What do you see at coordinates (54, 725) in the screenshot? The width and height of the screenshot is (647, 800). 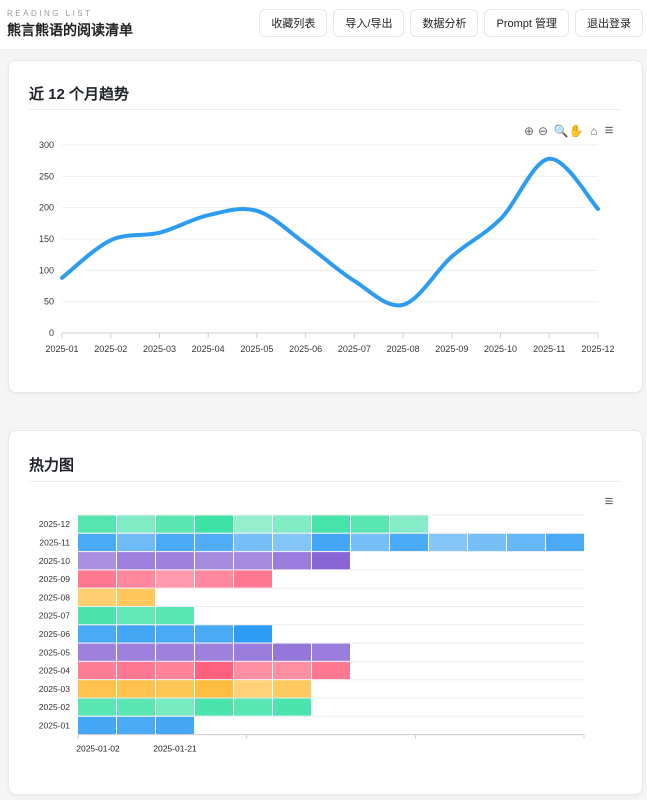 I see `row-label: 2025-01` at bounding box center [54, 725].